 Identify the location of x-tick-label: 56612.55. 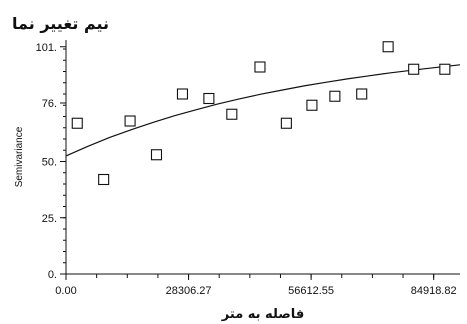
(311, 291).